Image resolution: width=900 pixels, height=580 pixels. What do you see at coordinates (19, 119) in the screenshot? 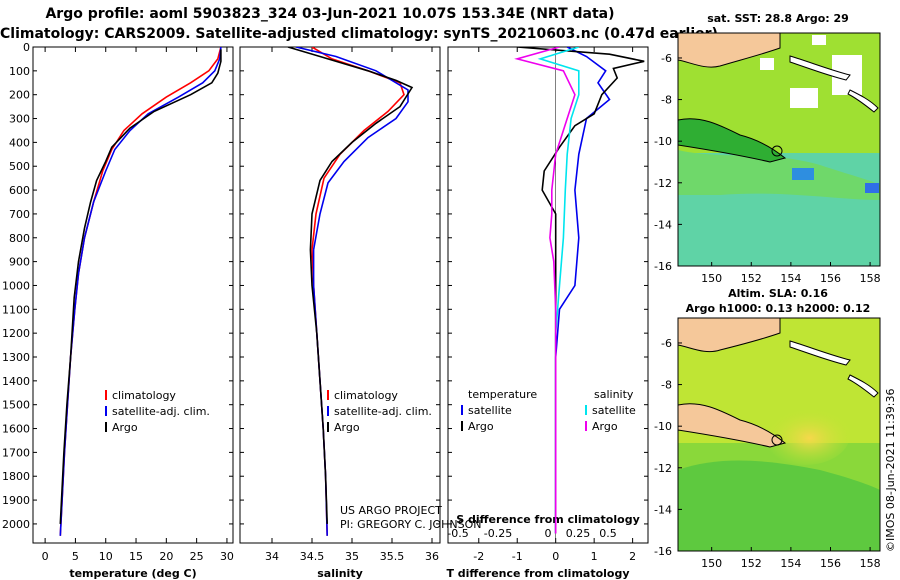
I see `y-tick-label: 300` at bounding box center [19, 119].